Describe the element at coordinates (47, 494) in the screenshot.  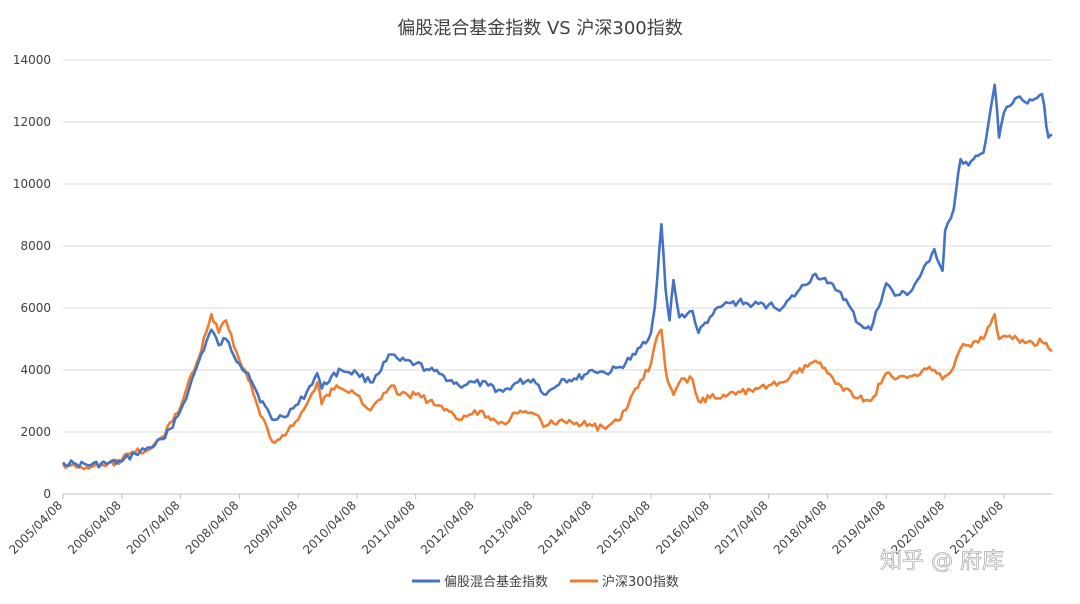
I see `y-tick-label: 0` at that location.